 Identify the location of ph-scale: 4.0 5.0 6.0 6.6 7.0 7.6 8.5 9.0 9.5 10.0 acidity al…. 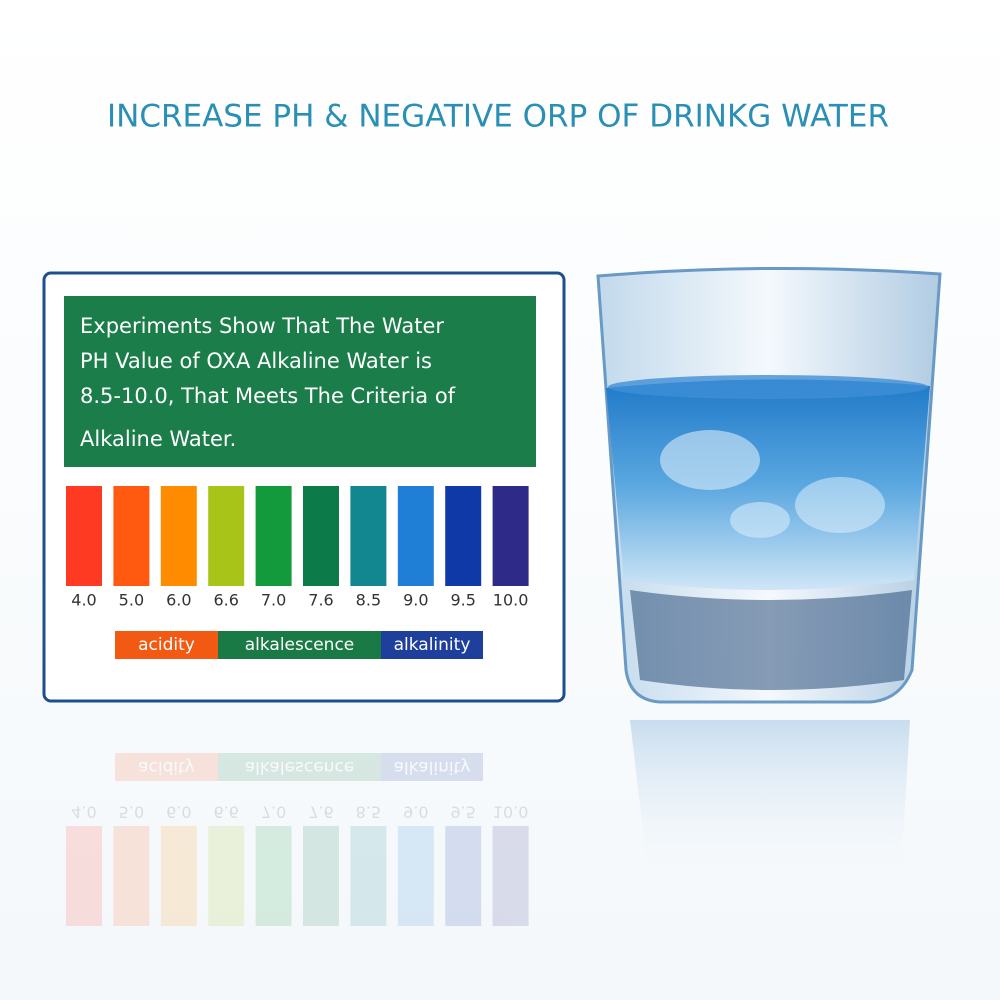
(297, 572).